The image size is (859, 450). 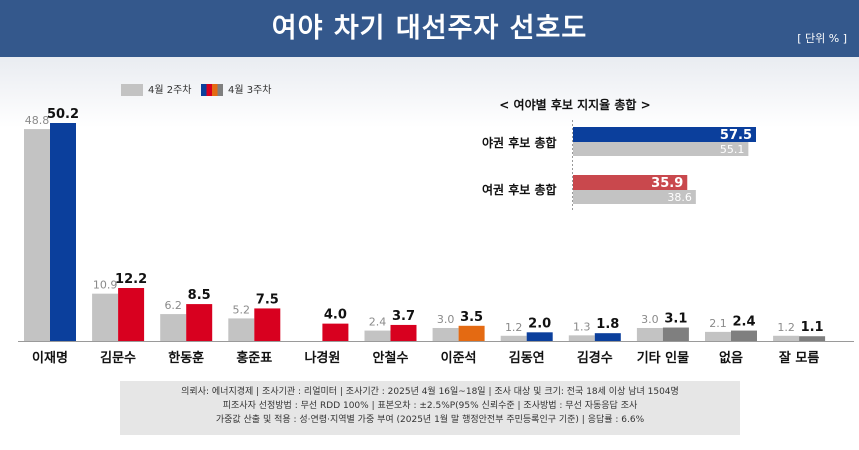 I want to click on value-label-curr: 1.8, so click(x=607, y=324).